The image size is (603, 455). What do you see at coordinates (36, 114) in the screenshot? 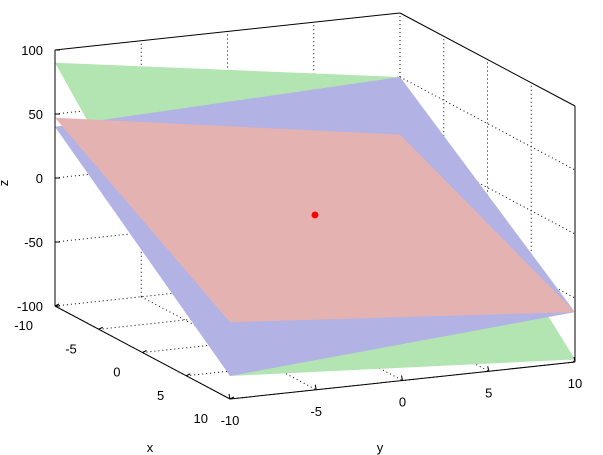
I see `z-tick-label: 50` at bounding box center [36, 114].